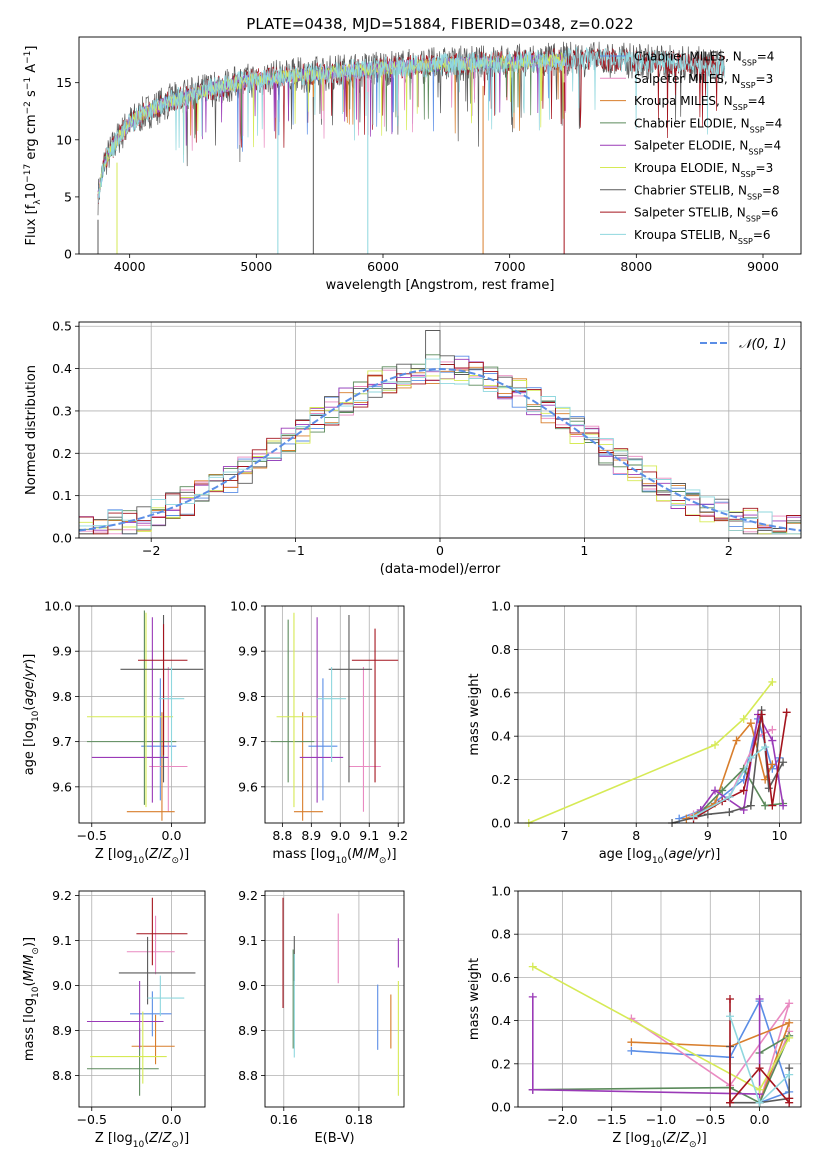 The width and height of the screenshot is (819, 1170). Describe the element at coordinates (646, 1045) in the screenshot. I see `weight-line-salpeter-elodie` at that location.